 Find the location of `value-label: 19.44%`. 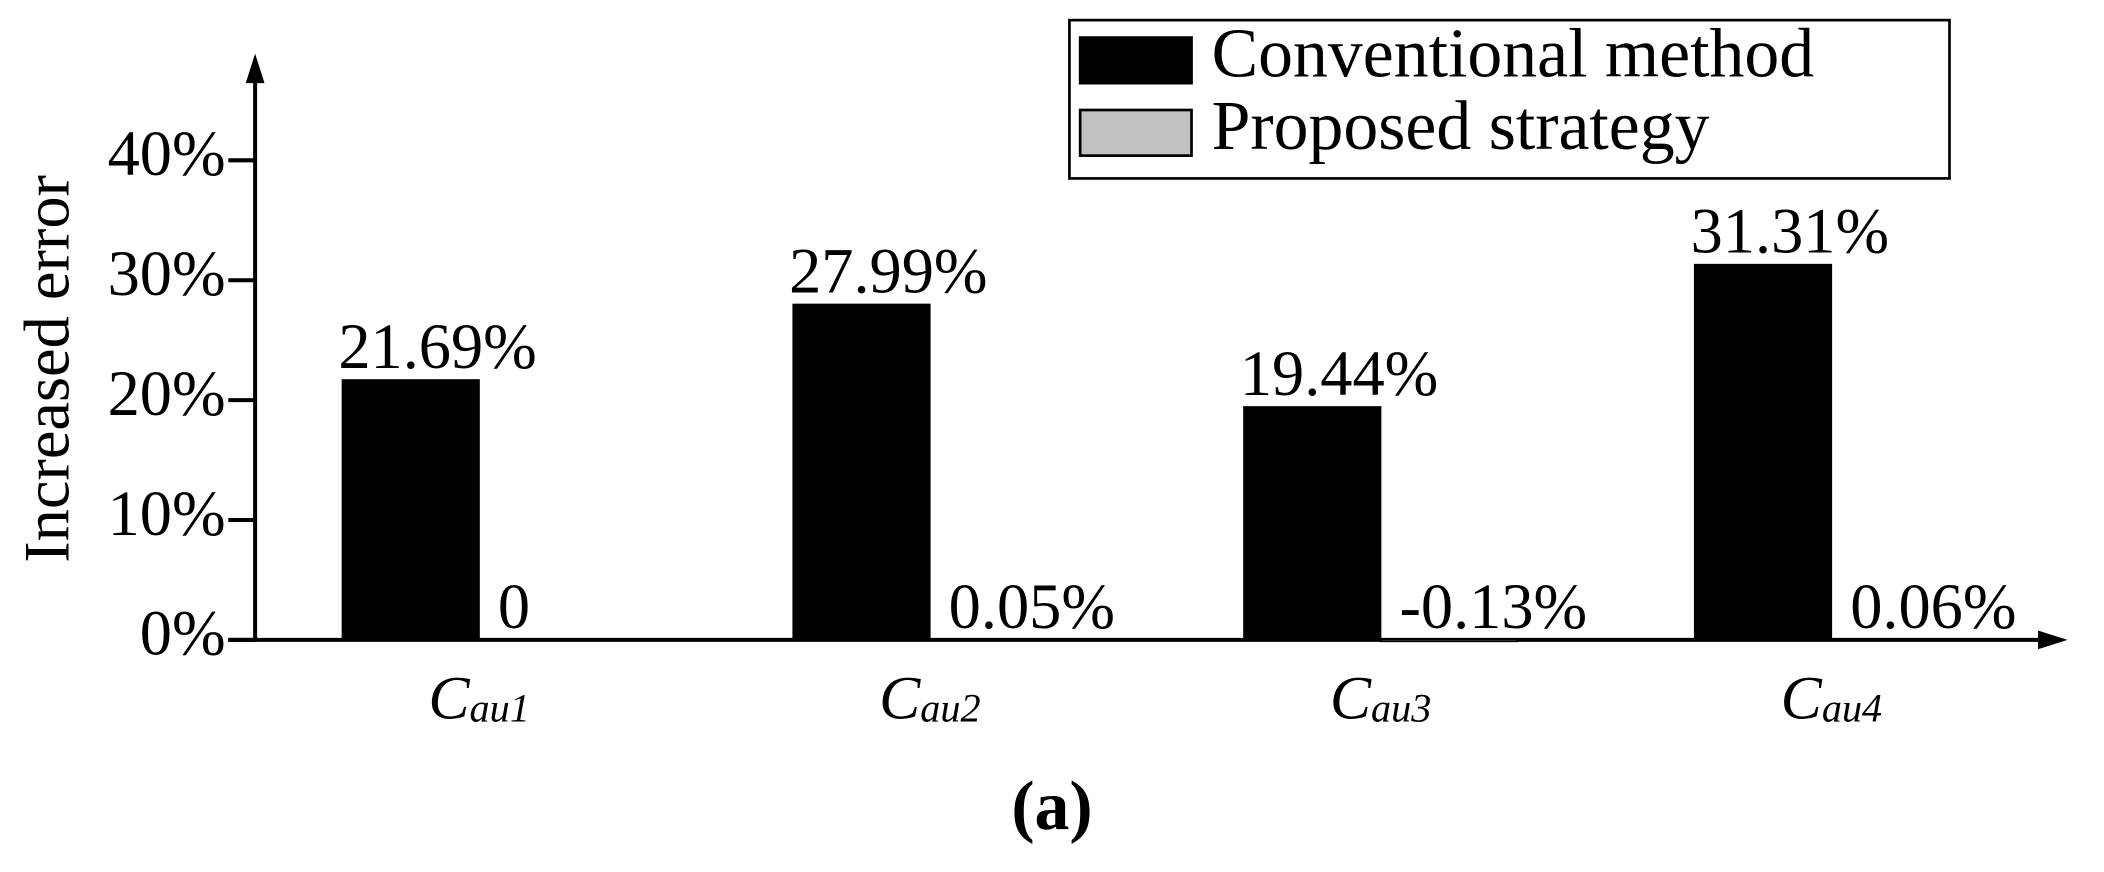

value-label: 19.44% is located at coordinates (1339, 373).